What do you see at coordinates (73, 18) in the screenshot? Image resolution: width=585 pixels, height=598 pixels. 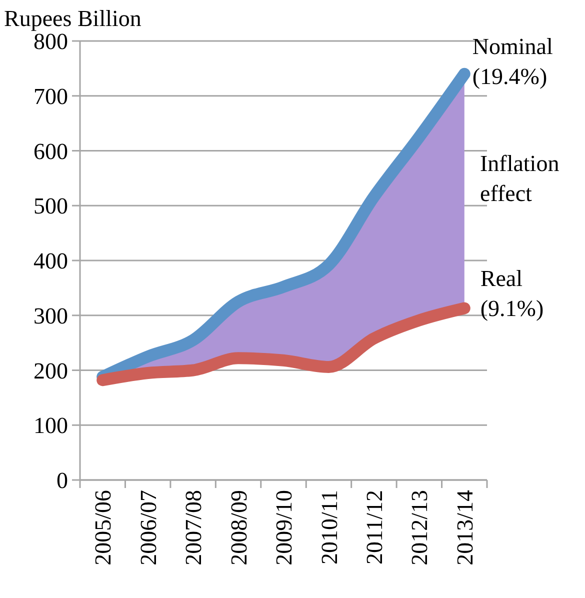 I see `y-axis-title: Rupees Billion` at bounding box center [73, 18].